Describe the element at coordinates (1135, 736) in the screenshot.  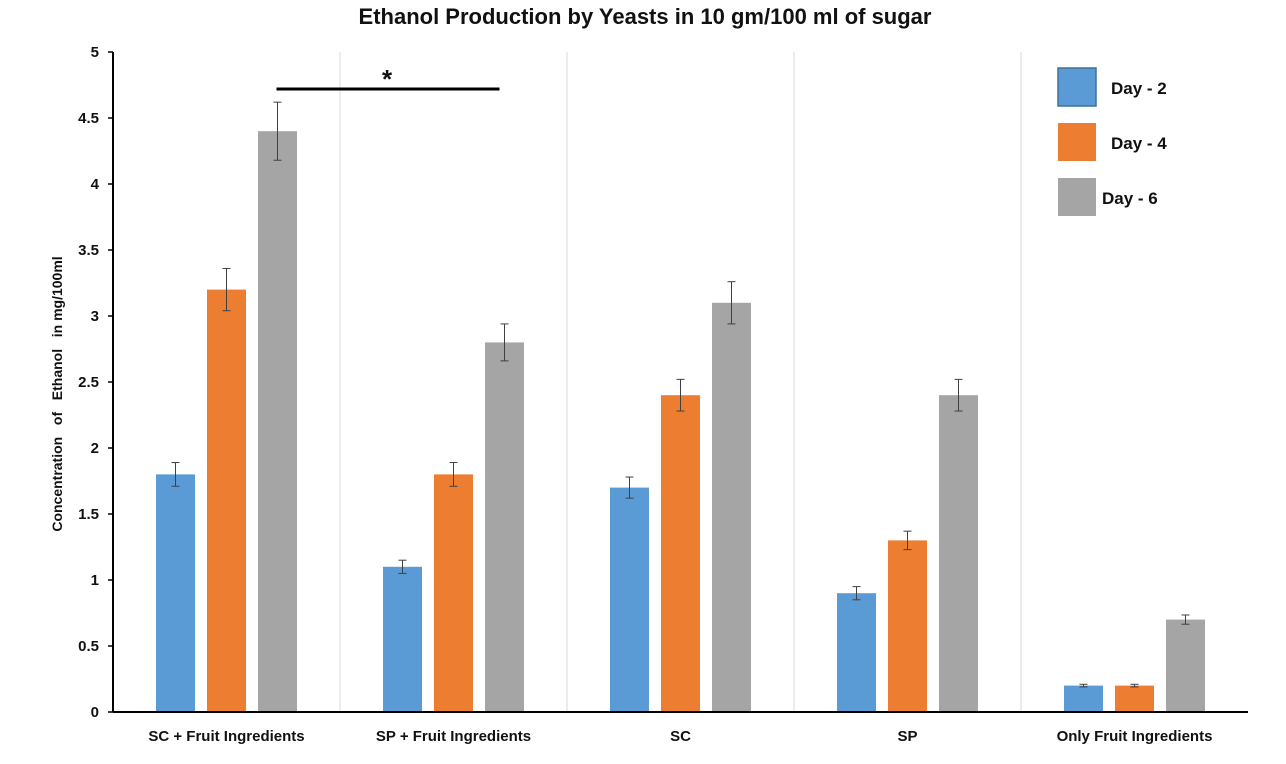
I see `x-category-label: Only Fruit Ingredients` at that location.